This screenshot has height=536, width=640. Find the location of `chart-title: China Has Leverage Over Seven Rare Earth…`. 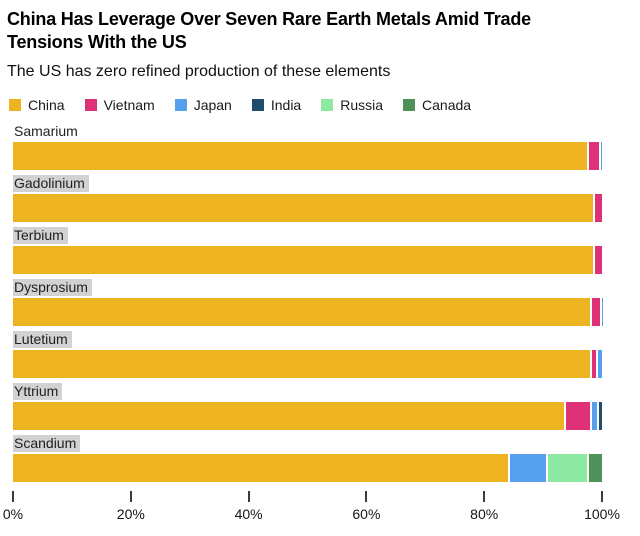

chart-title: China Has Leverage Over Seven Rare Earth… is located at coordinates (269, 31).